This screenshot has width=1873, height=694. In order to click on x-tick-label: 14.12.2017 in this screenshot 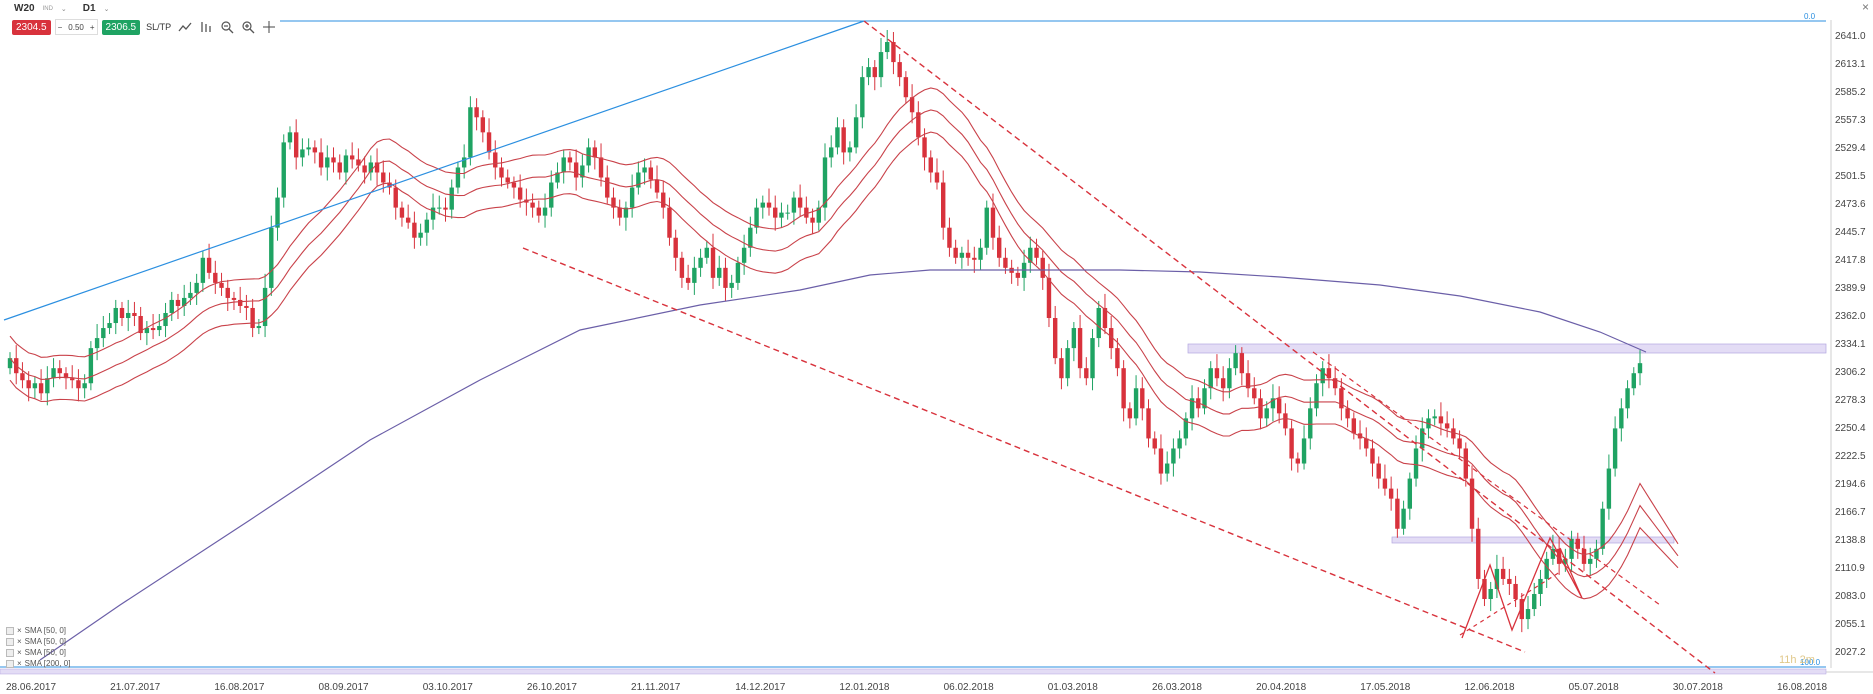, I will do `click(760, 687)`.